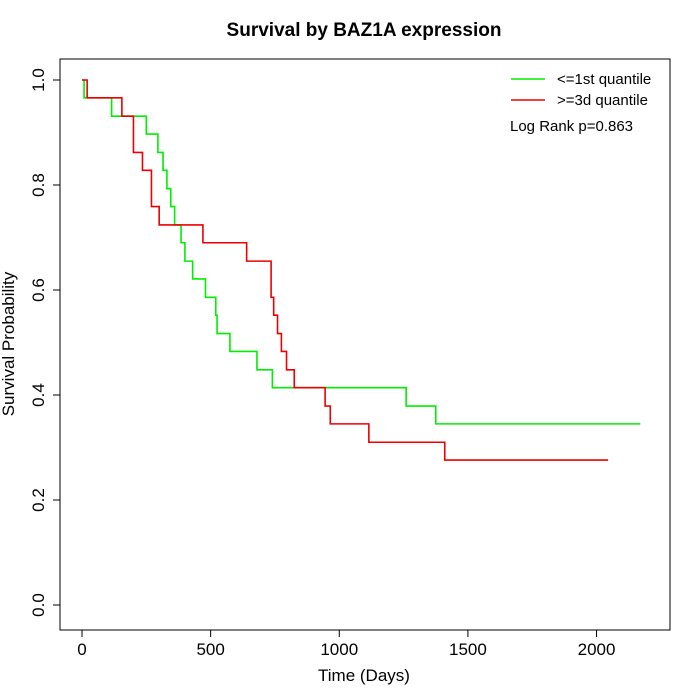 Image resolution: width=700 pixels, height=700 pixels. What do you see at coordinates (364, 675) in the screenshot?
I see `x-axis-label: Time (Days)` at bounding box center [364, 675].